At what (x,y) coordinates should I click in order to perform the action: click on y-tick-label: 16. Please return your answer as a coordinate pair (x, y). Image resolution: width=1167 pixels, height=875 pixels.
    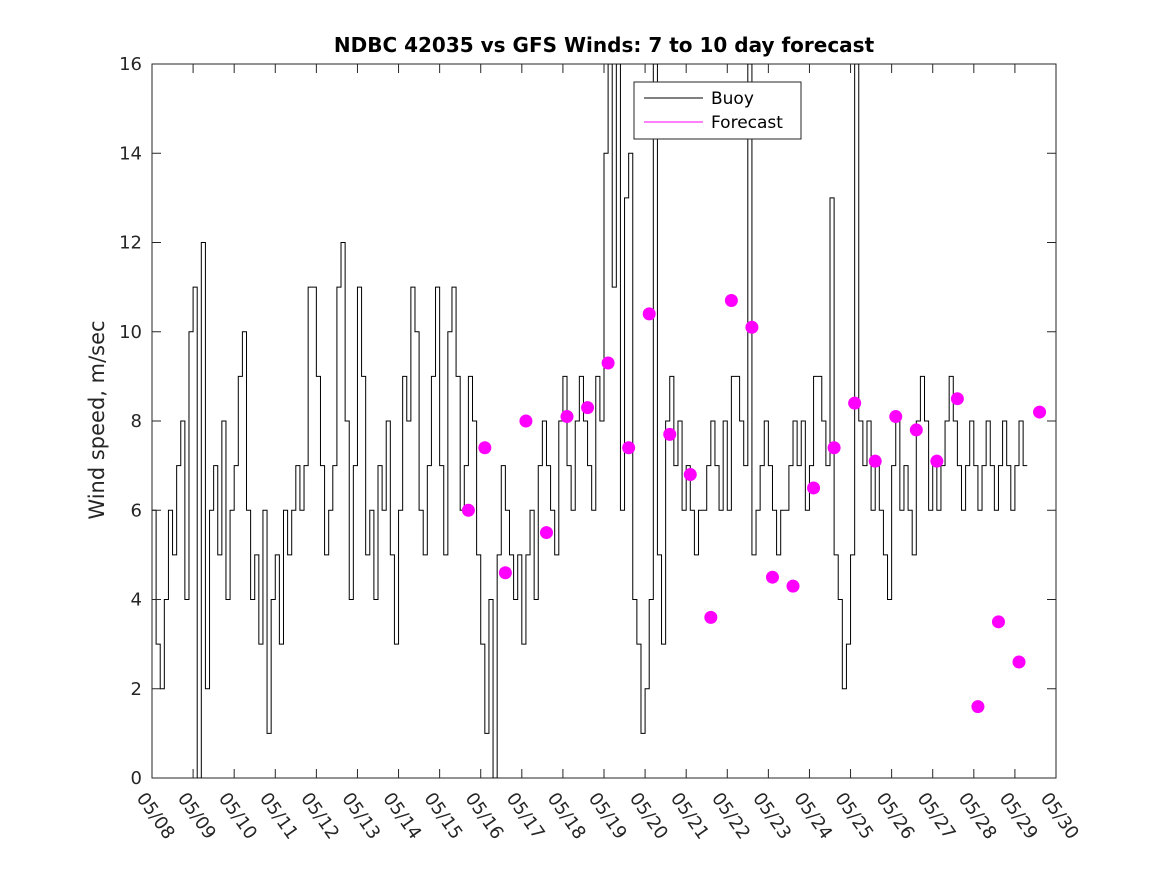
    Looking at the image, I should click on (130, 64).